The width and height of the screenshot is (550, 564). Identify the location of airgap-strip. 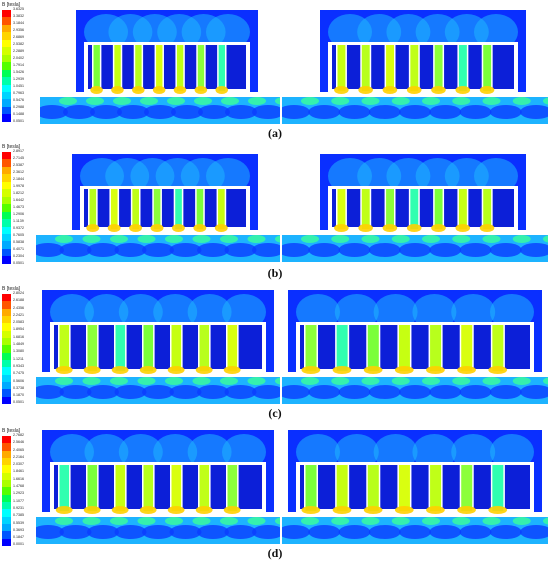
(415, 374).